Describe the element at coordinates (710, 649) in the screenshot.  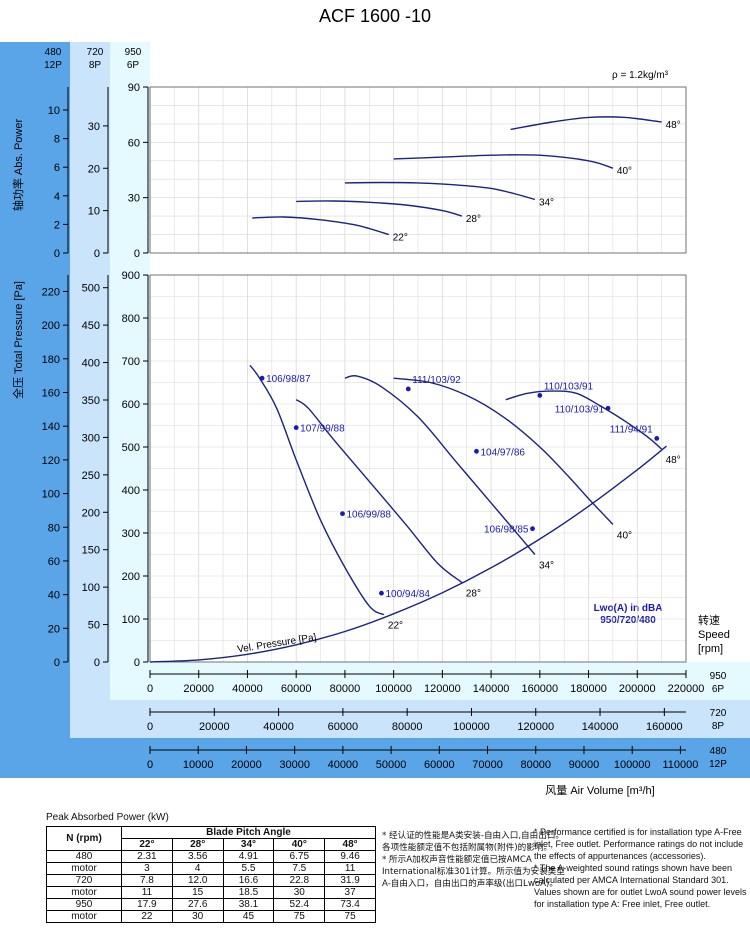
I see `speed-label-unit: [rpm]` at that location.